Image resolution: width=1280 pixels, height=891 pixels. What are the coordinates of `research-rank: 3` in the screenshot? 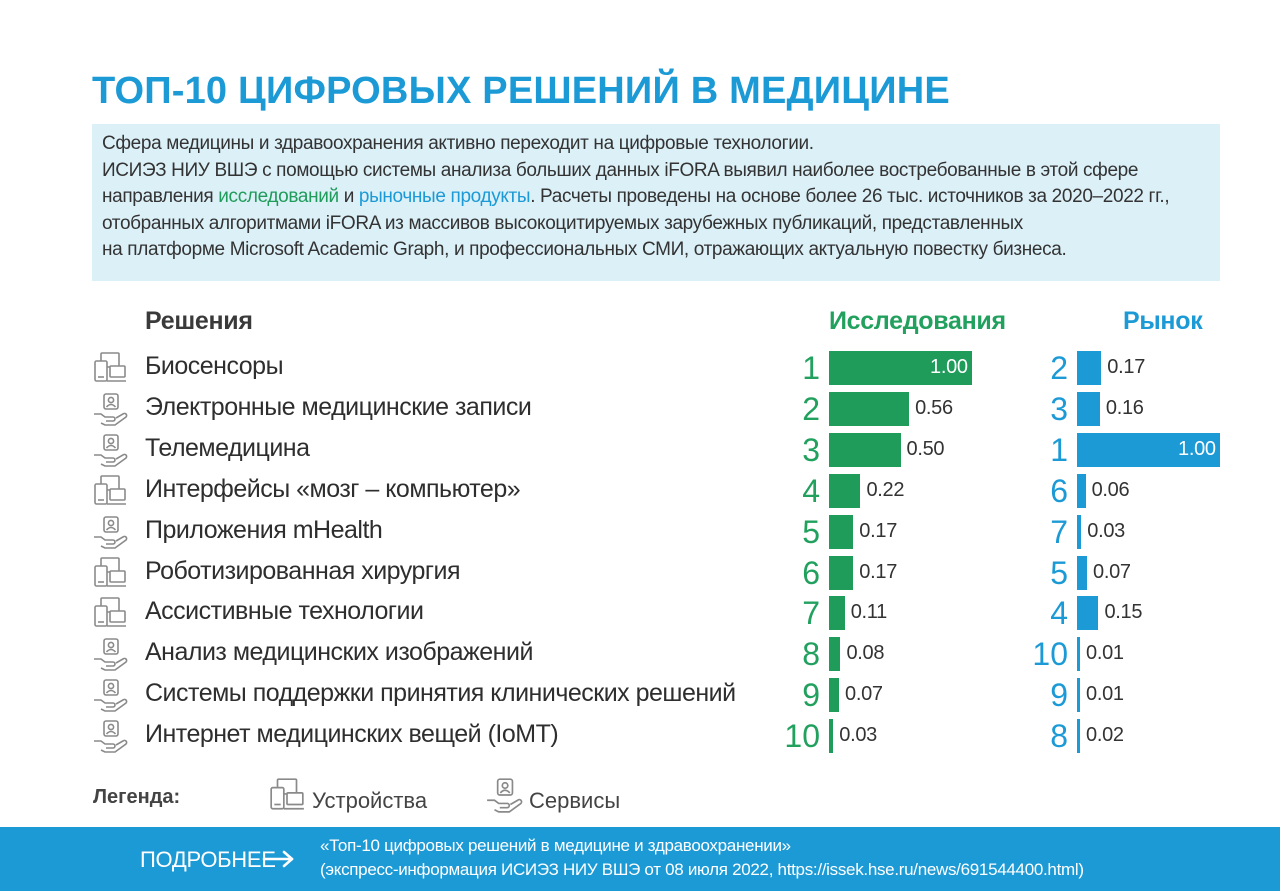 It's located at (811, 449).